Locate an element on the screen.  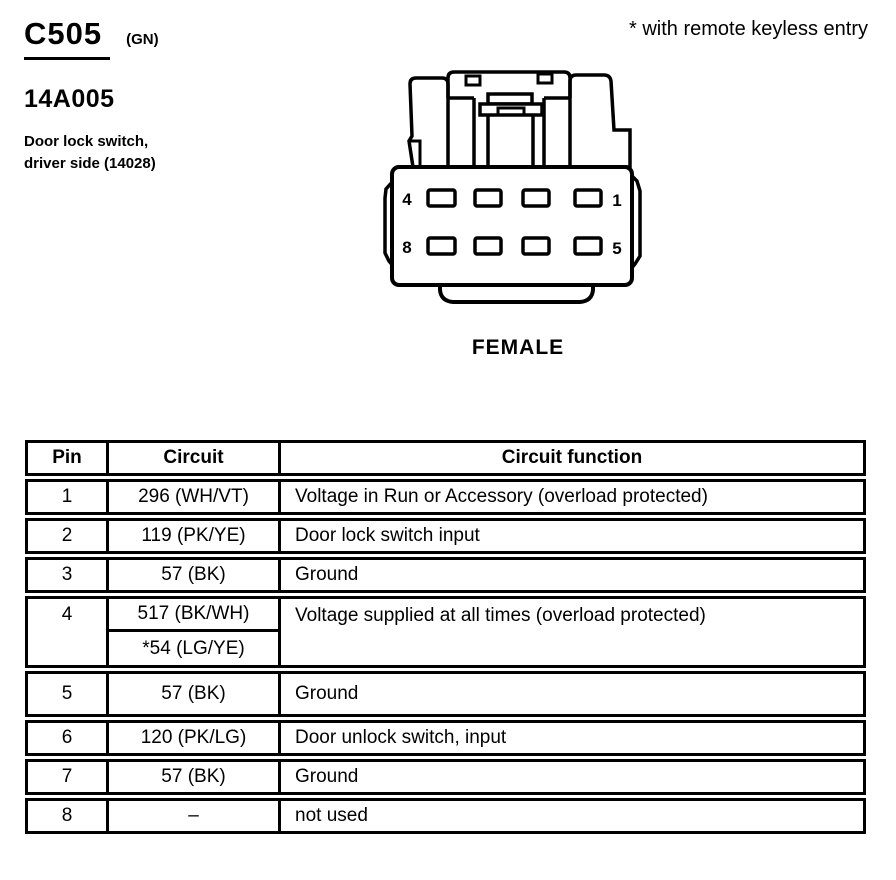
pin-cell: 6 is located at coordinates (68, 738).